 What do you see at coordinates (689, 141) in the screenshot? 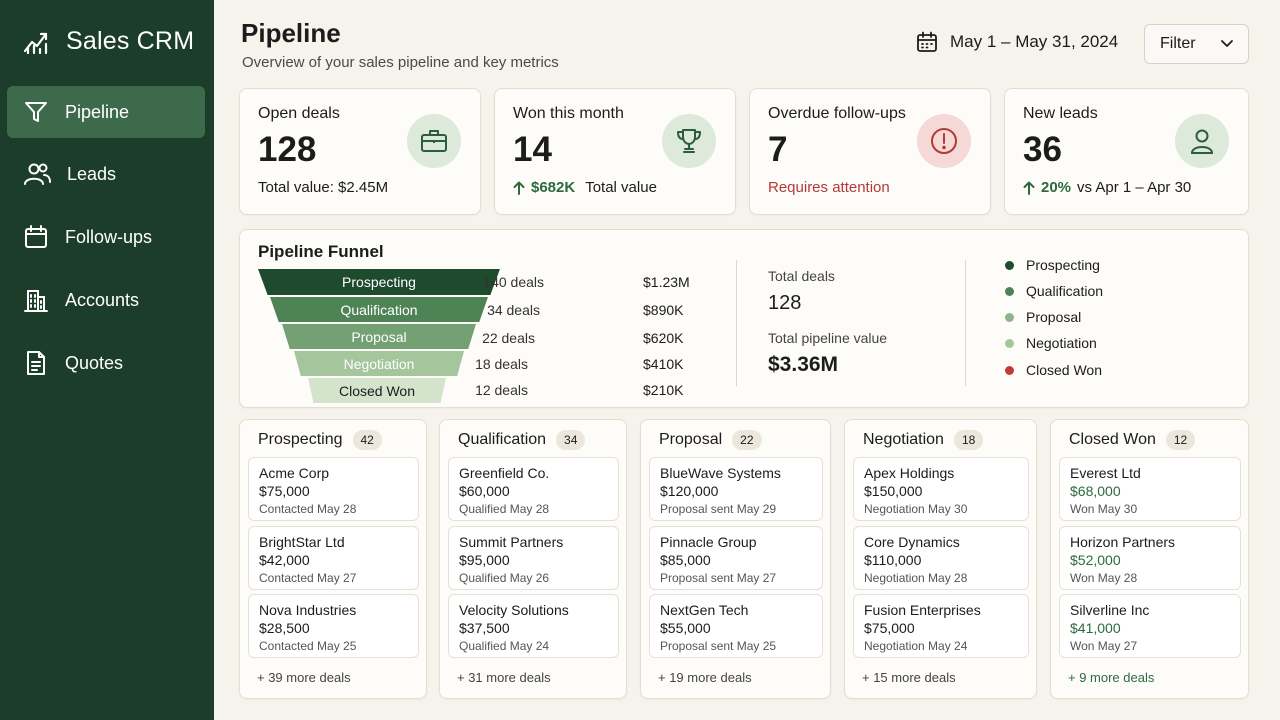
I see `trophy-icon` at bounding box center [689, 141].